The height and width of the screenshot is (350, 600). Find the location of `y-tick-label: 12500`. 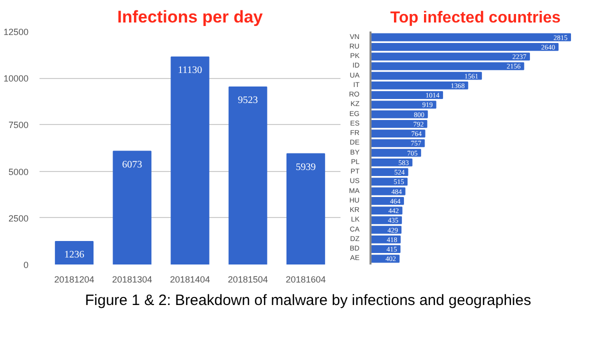

y-tick-label: 12500 is located at coordinates (16, 32).